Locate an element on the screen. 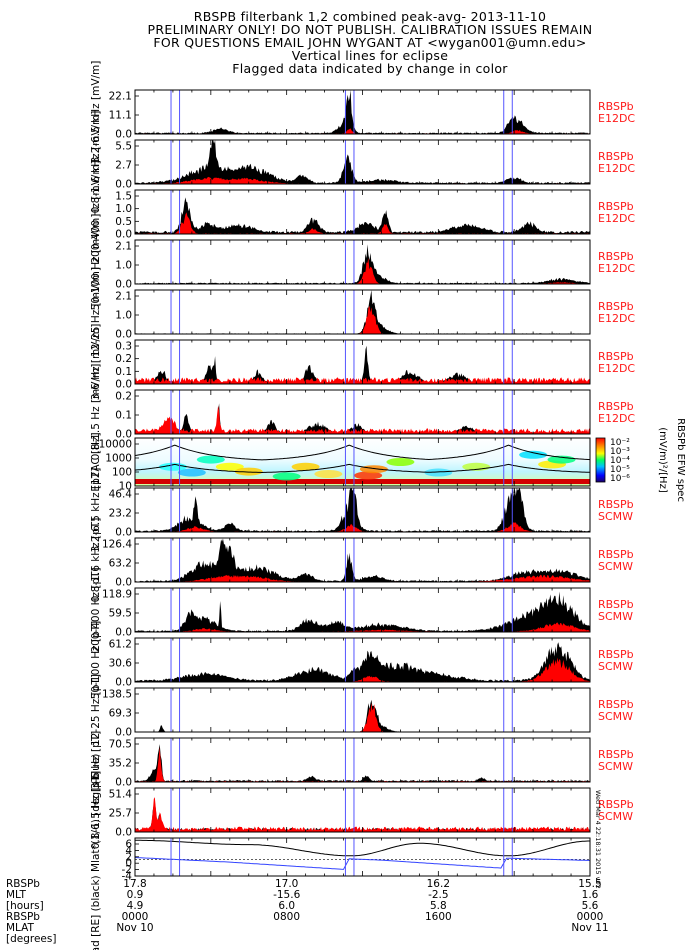 Image resolution: width=700 pixels, height=950 pixels. panel-10-peak-series is located at coordinates (362, 560).